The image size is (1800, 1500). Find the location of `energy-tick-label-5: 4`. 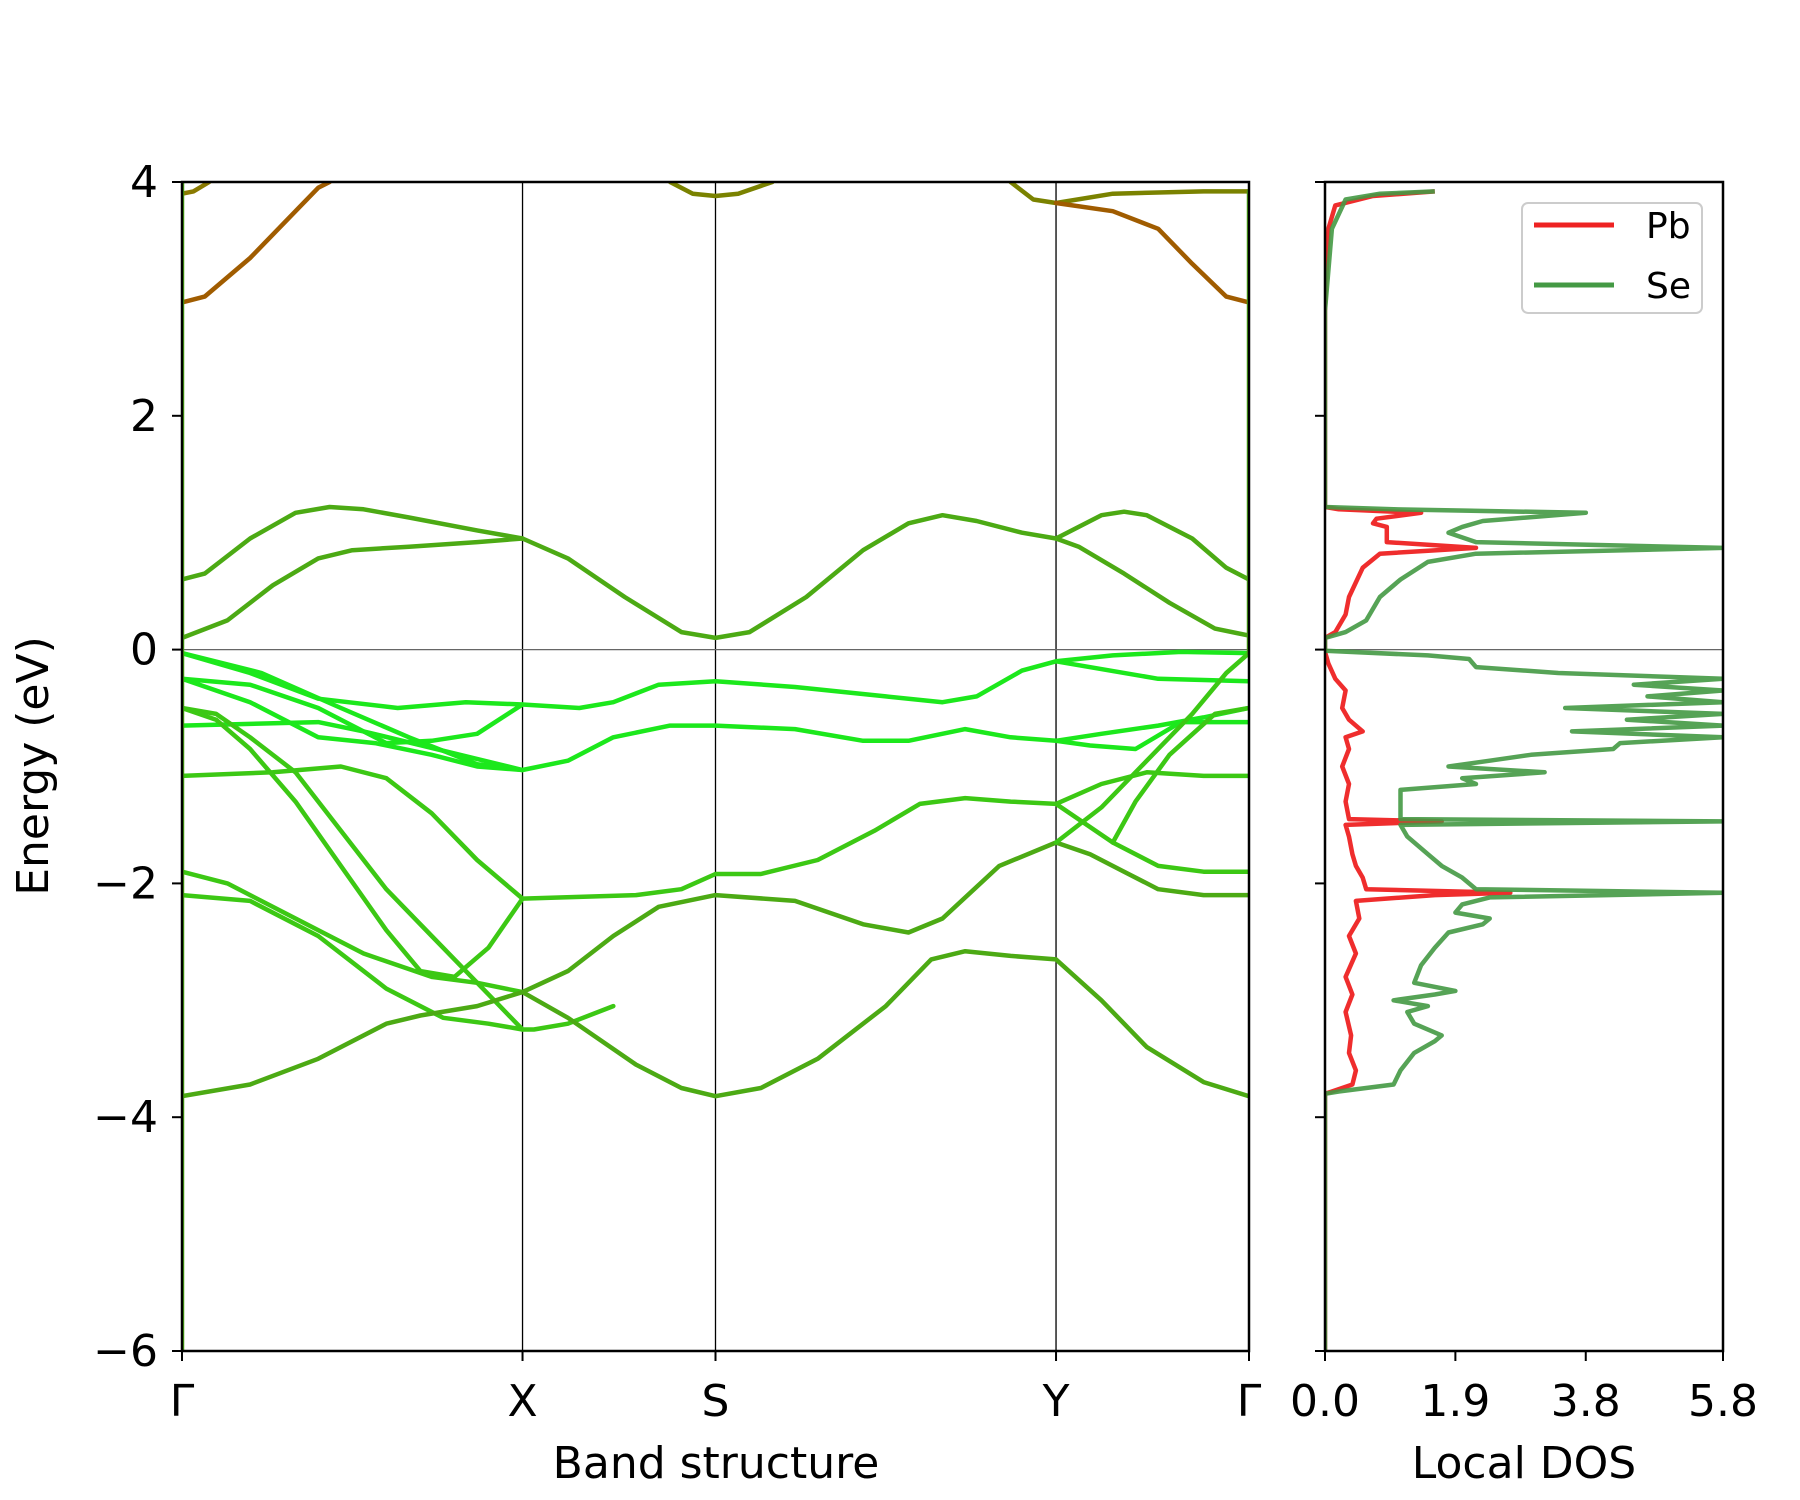

energy-tick-label-5: 4 is located at coordinates (144, 182).